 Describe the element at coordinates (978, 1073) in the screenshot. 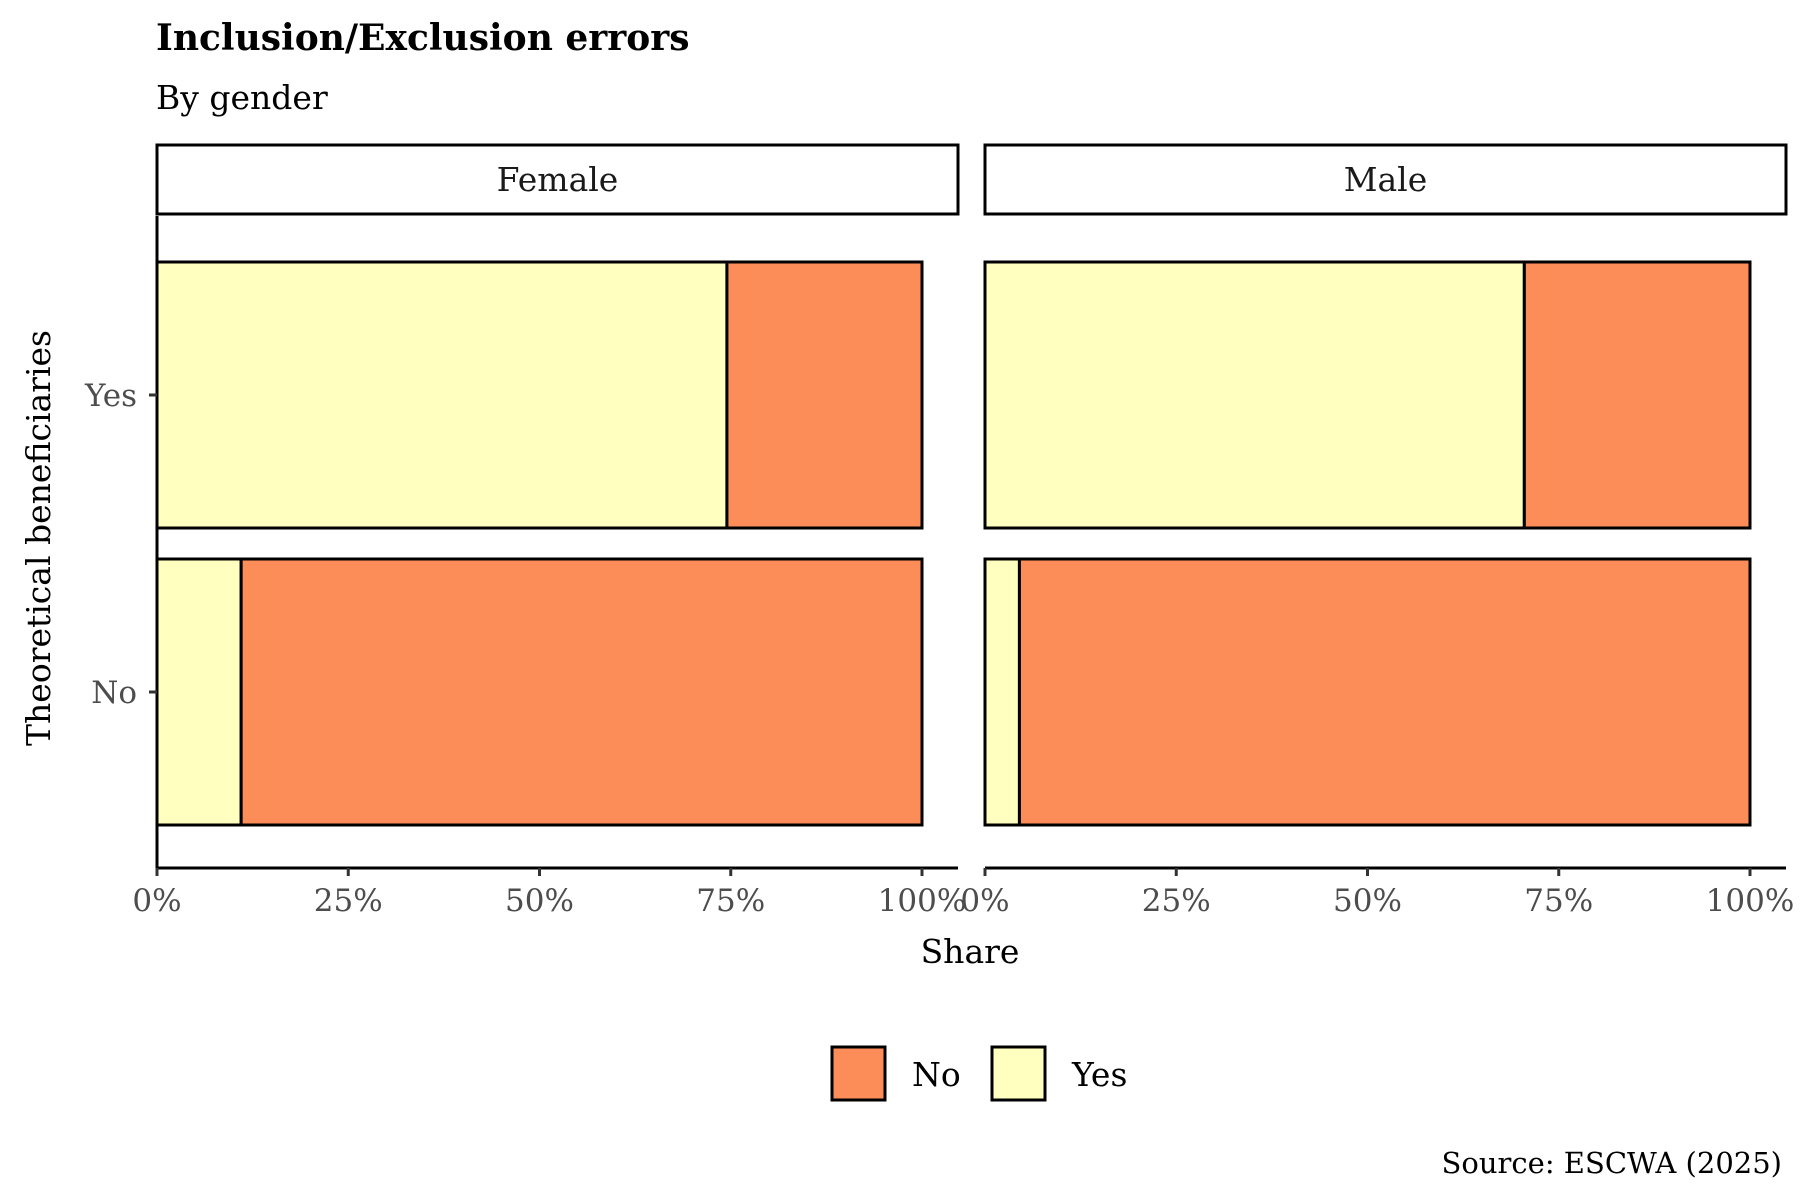

I see `legend: No Yes` at that location.